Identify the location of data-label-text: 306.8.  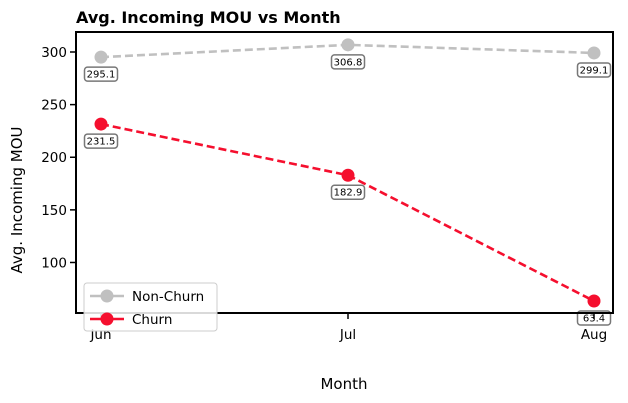
(348, 62).